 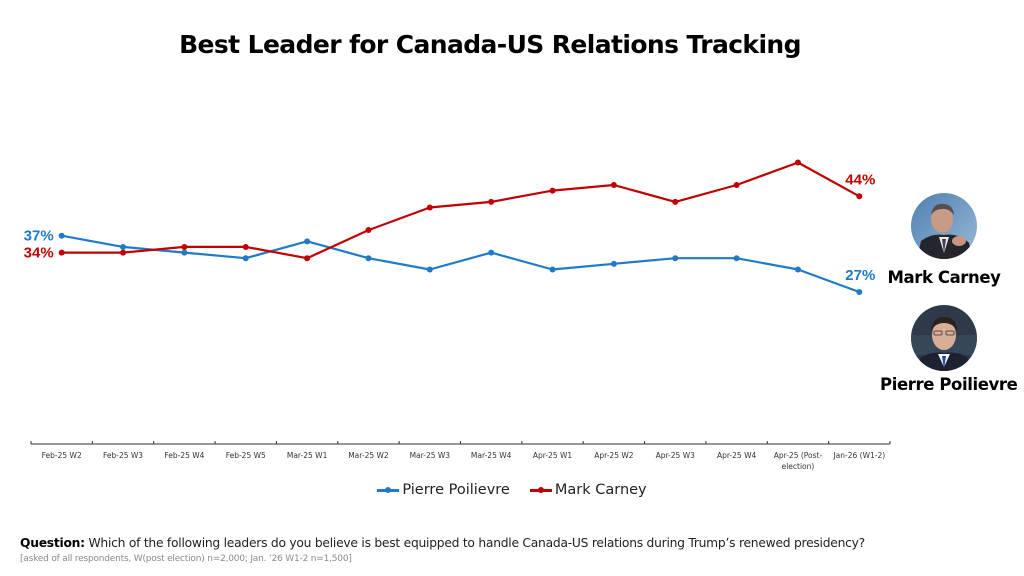 What do you see at coordinates (944, 226) in the screenshot?
I see `mark-carney-photo` at bounding box center [944, 226].